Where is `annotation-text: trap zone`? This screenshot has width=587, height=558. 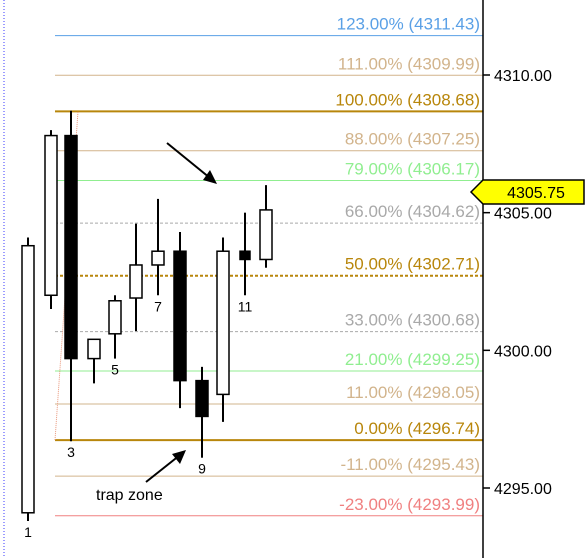
annotation-text: trap zone is located at coordinates (129, 495).